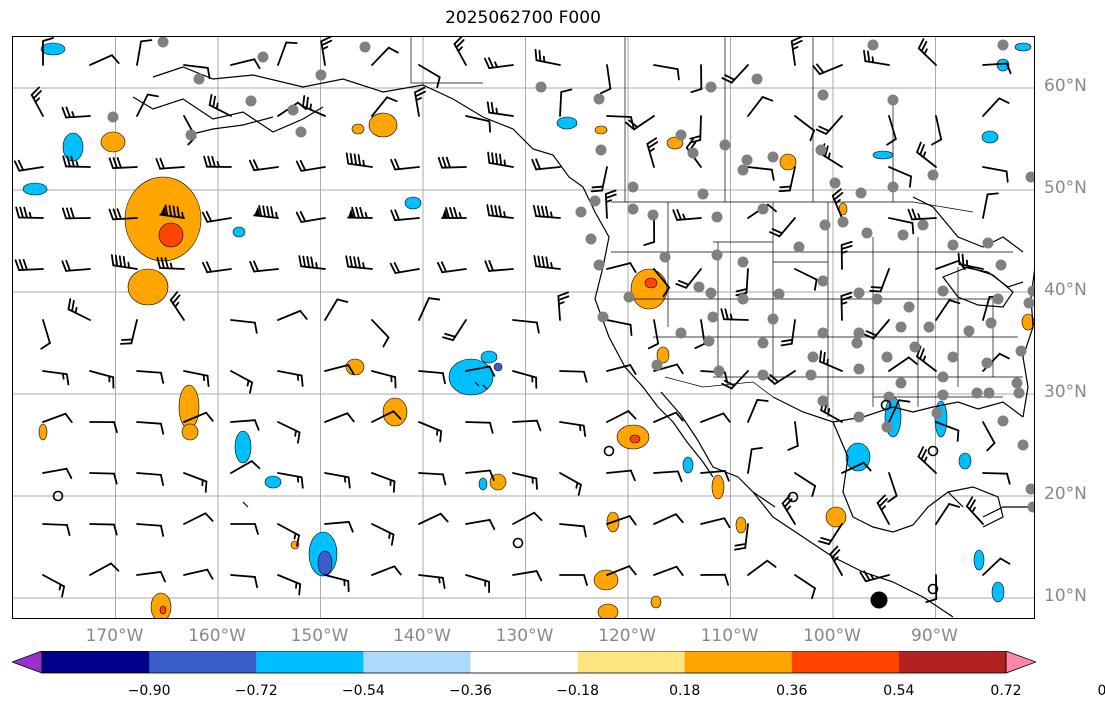 The width and height of the screenshot is (1105, 712). I want to click on calm-wind-marker, so click(793, 497).